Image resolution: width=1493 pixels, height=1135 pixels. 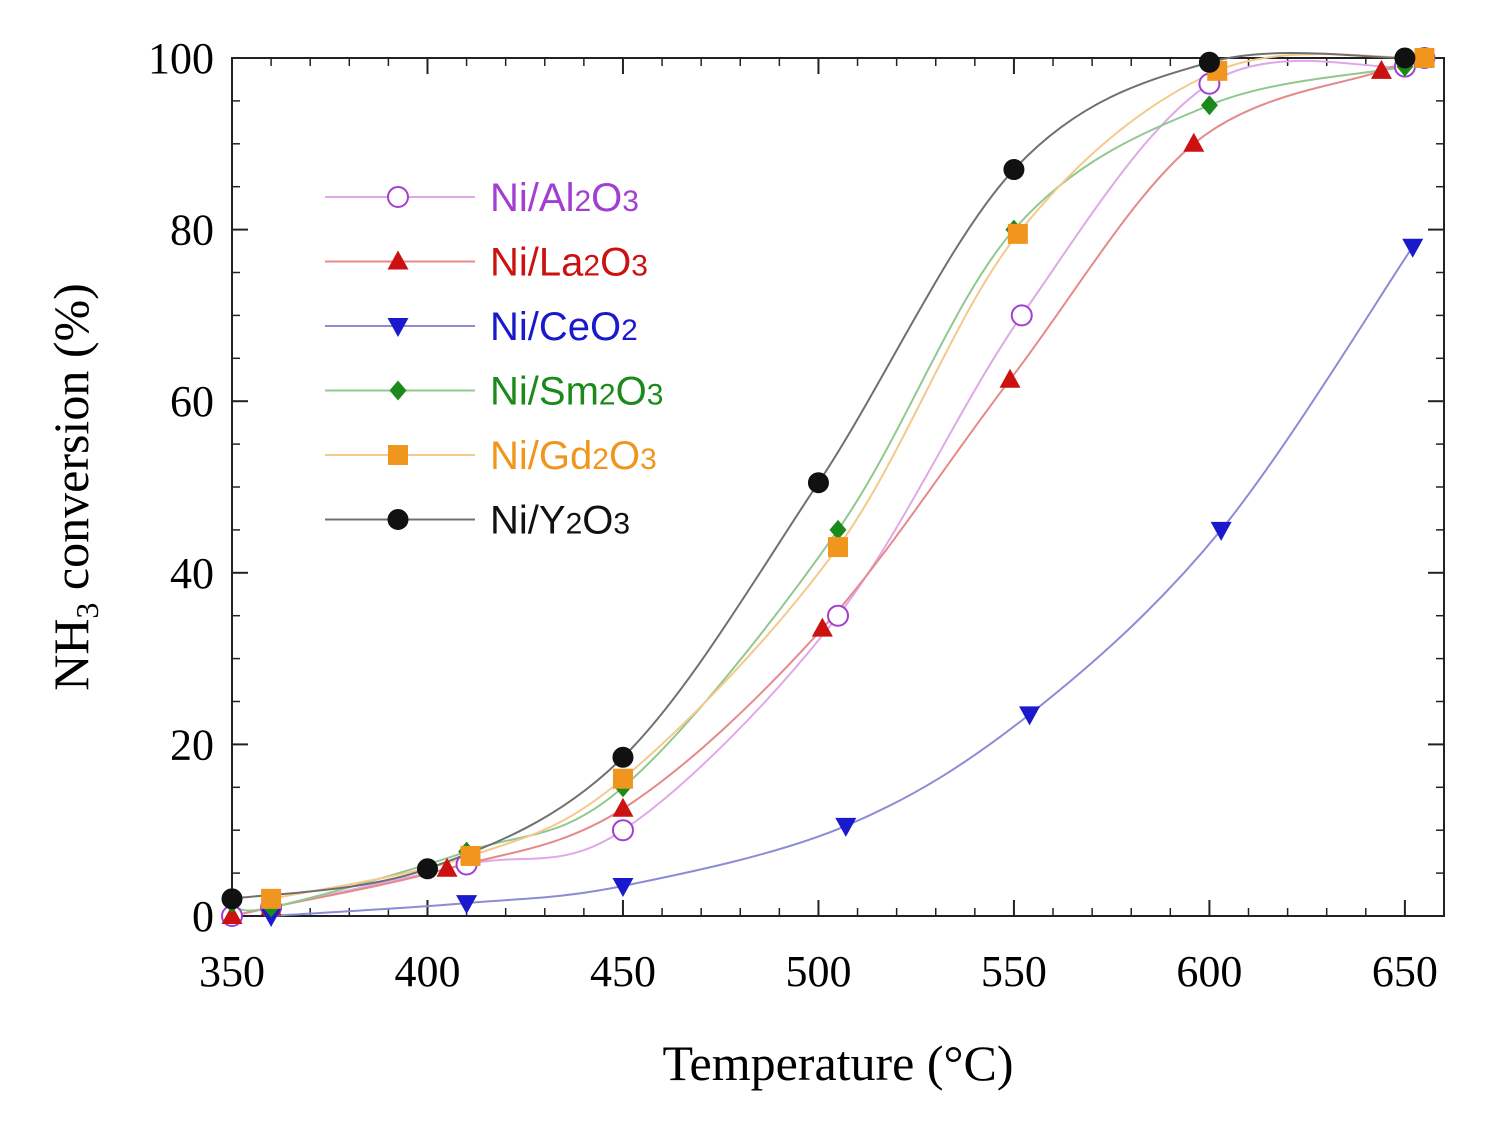 I want to click on x-axis-title: Temperature (°C), so click(x=837, y=1063).